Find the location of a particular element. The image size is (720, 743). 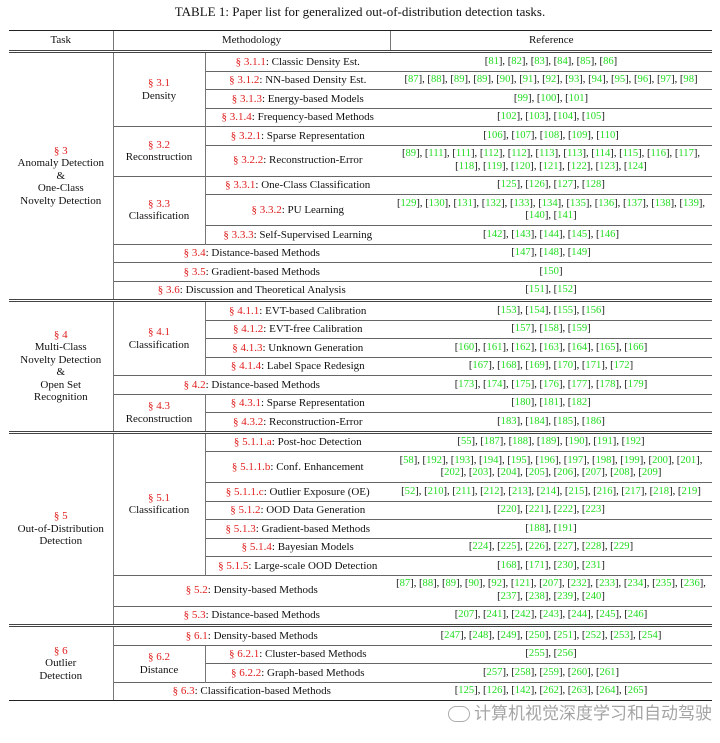

reference-link: 85 is located at coordinates (585, 61).